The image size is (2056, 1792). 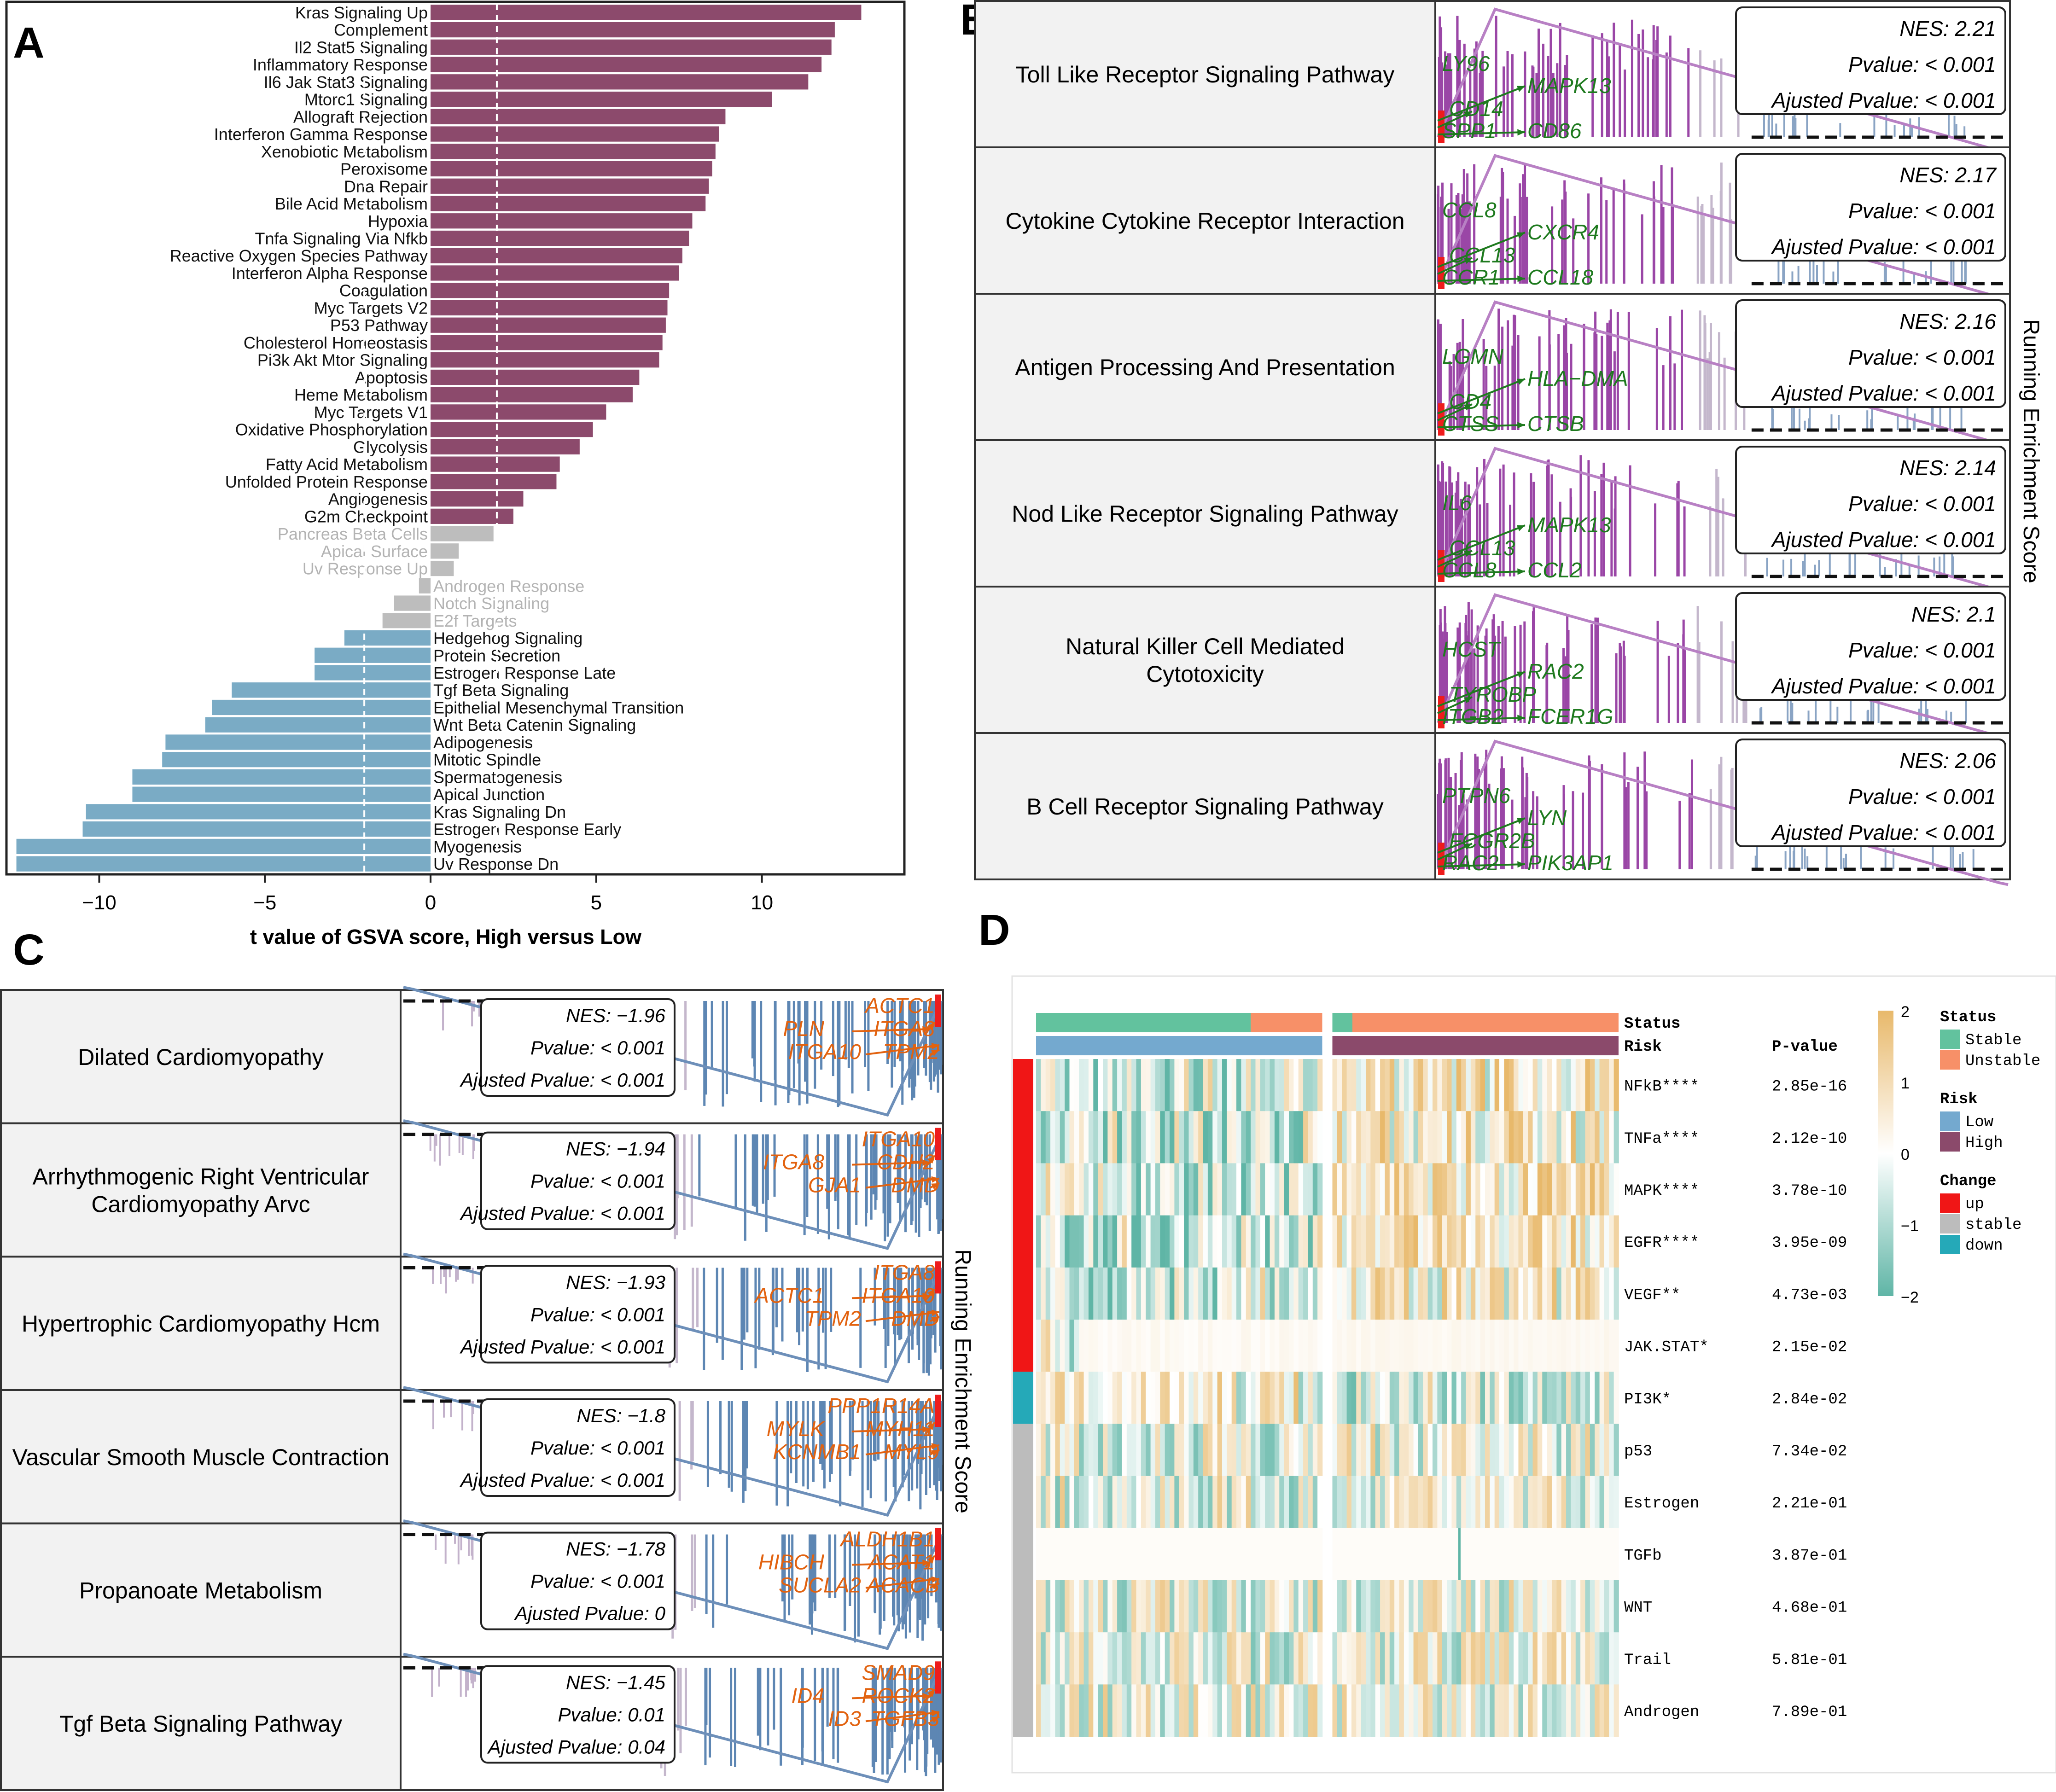 I want to click on gene-label: FCGR2B, so click(x=1492, y=841).